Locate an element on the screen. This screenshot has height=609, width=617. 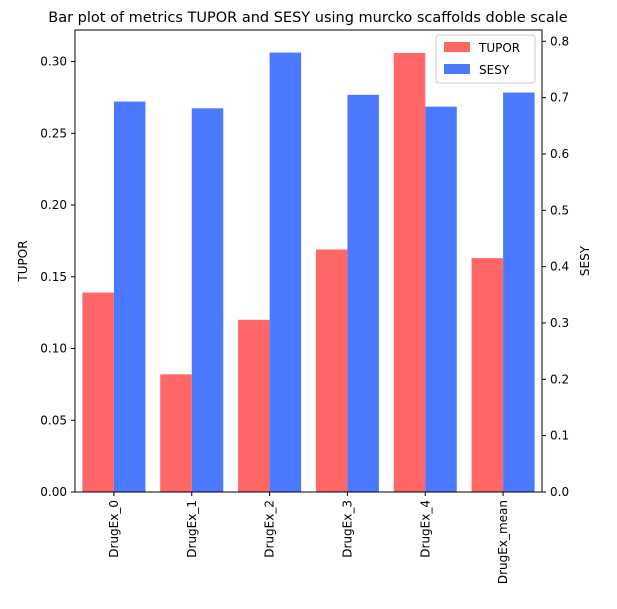
left-tick-label: 0.25 is located at coordinates (53, 133).